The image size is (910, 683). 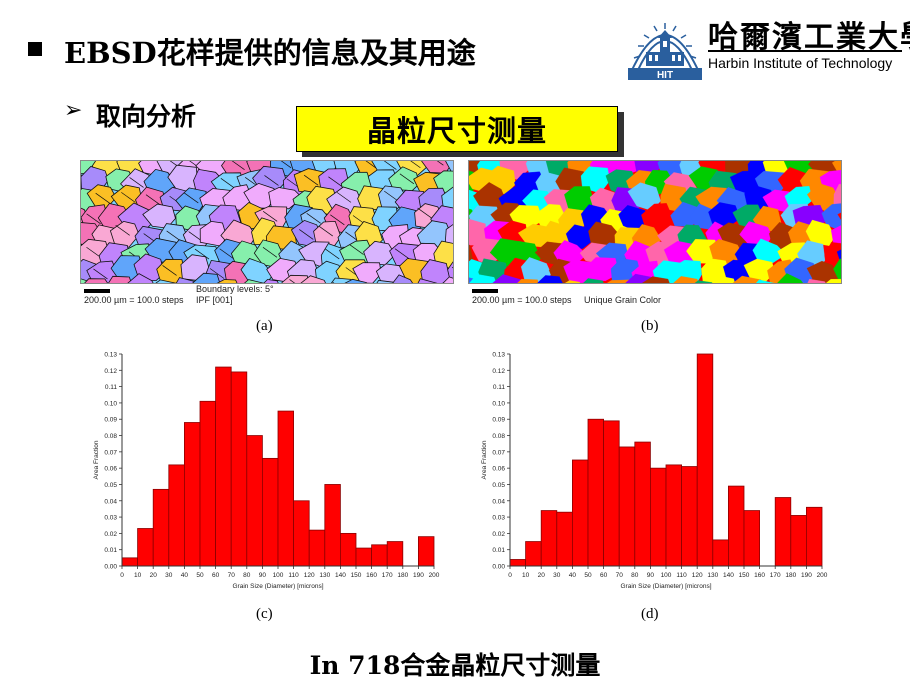 What do you see at coordinates (806, 575) in the screenshot?
I see `x-tick-label: 190` at bounding box center [806, 575].